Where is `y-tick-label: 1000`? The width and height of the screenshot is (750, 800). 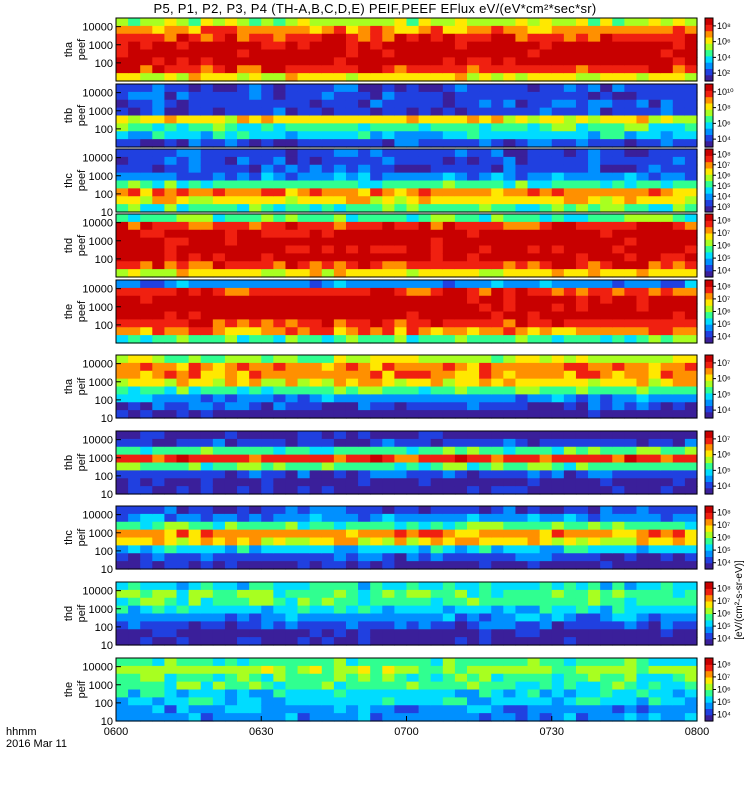
y-tick-label: 1000 is located at coordinates (101, 46).